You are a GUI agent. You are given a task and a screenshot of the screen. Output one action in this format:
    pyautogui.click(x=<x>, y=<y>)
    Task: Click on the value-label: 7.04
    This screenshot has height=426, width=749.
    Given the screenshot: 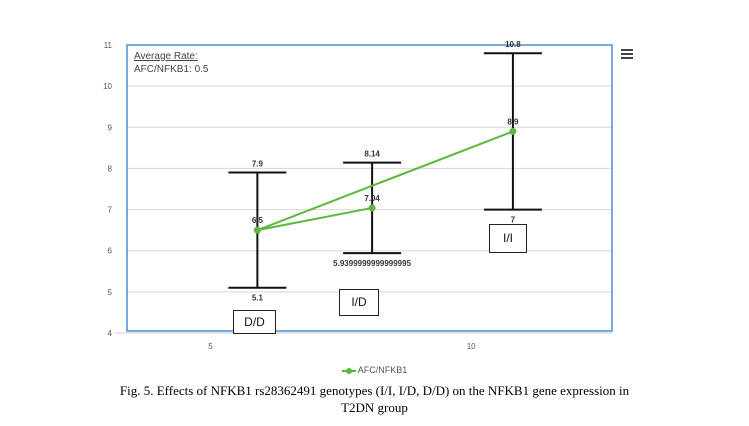 What is the action you would take?
    pyautogui.click(x=372, y=198)
    